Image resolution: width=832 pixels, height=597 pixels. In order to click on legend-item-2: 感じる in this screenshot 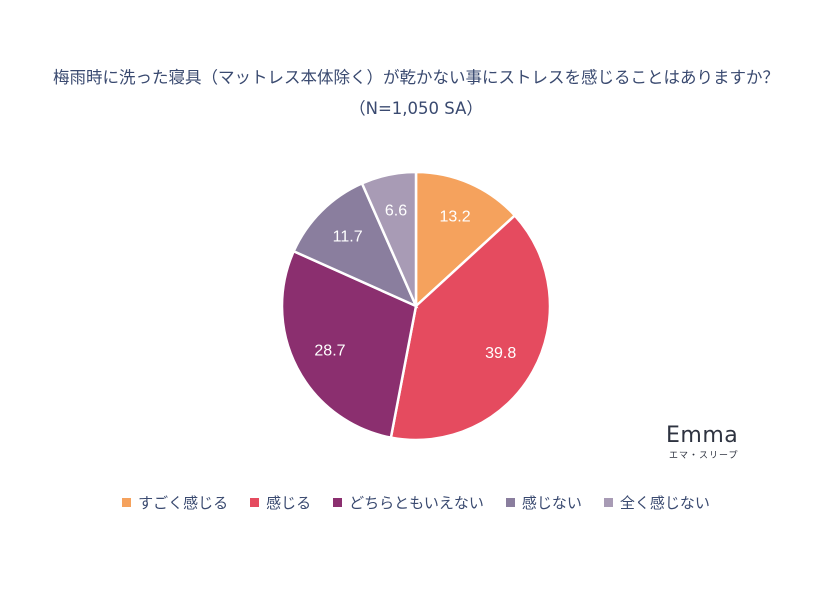, I will do `click(280, 502)`.